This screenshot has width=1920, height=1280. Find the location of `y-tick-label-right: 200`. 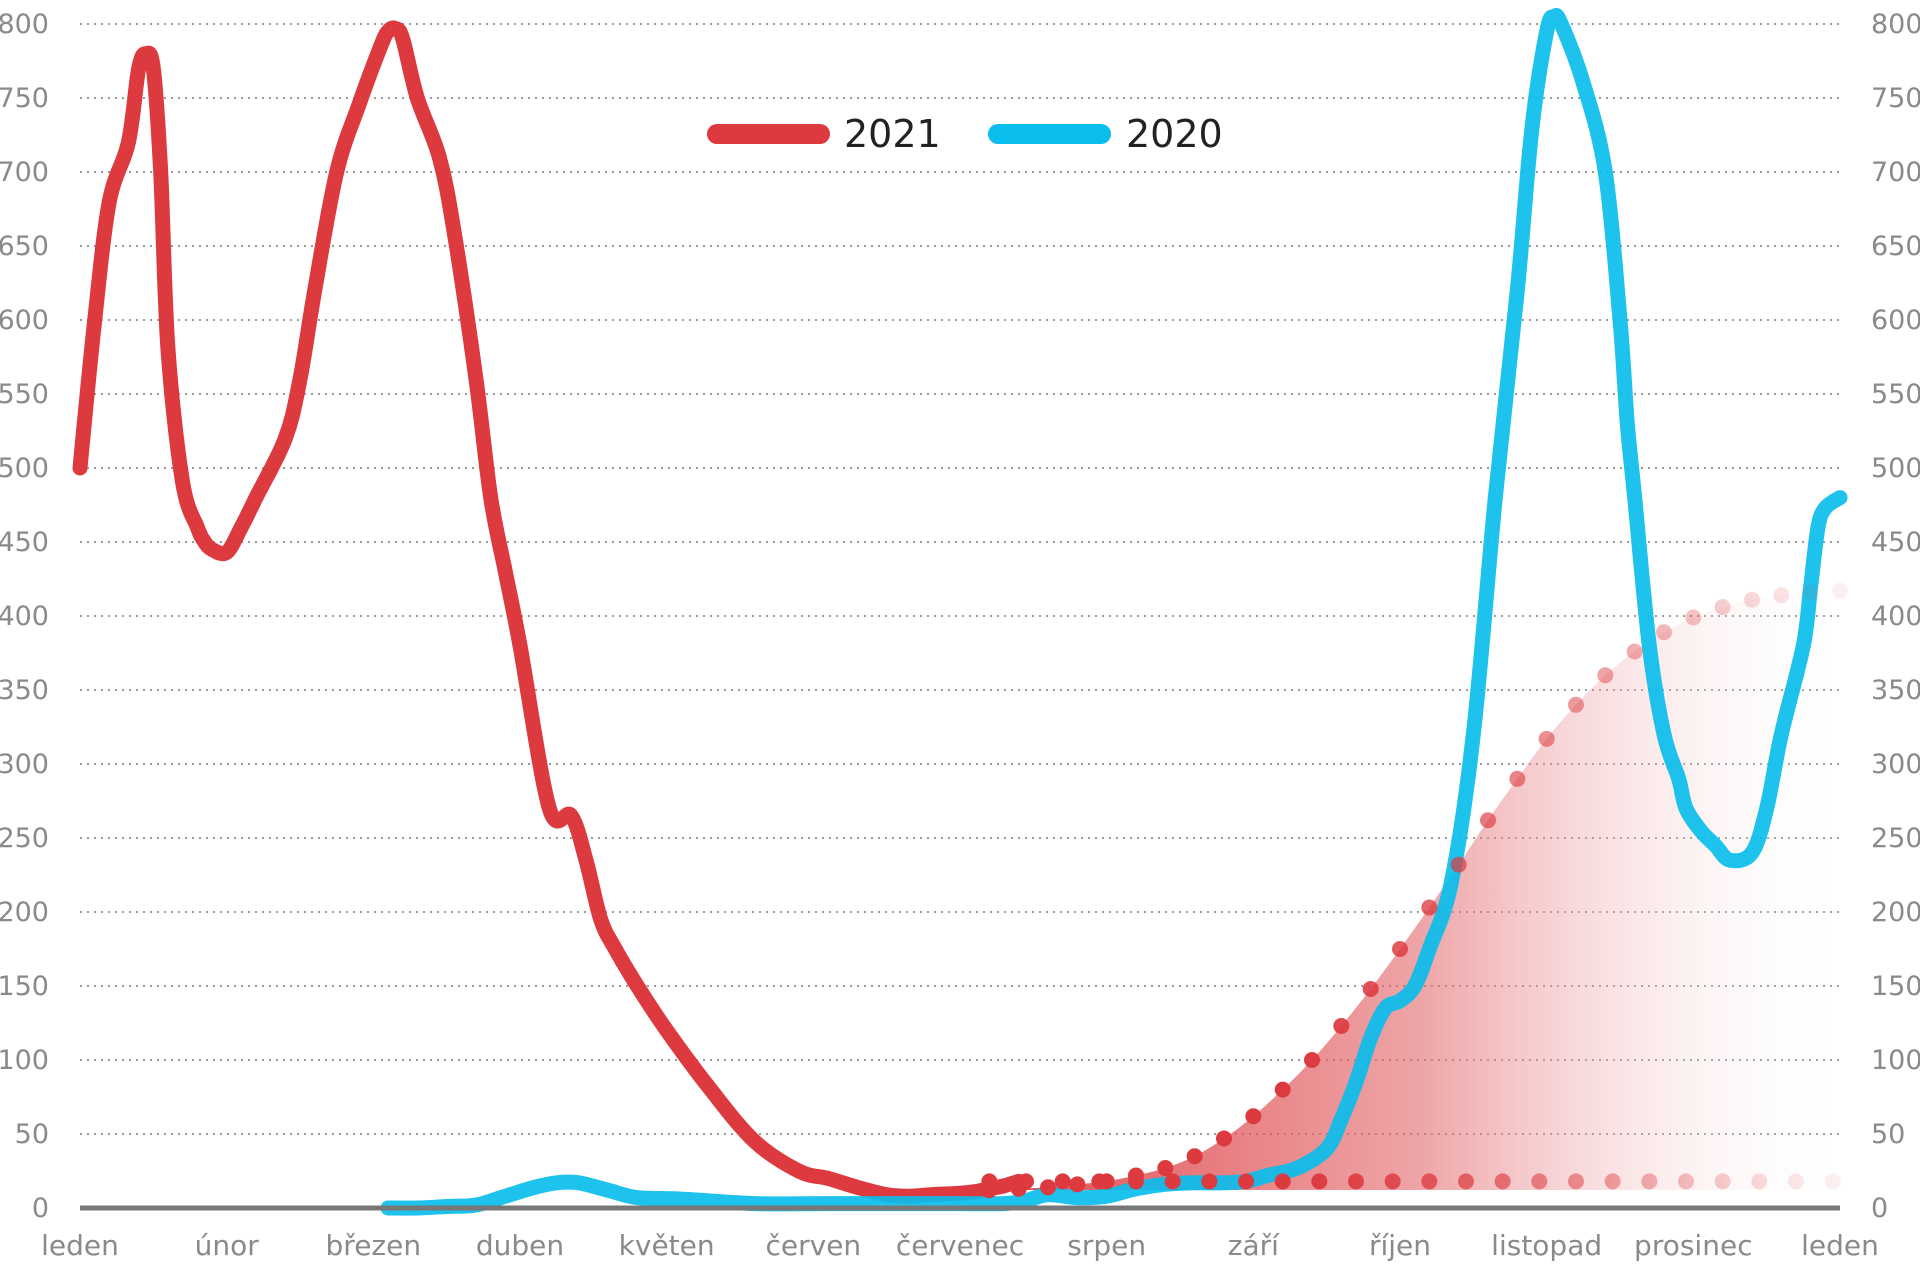

y-tick-label-right: 200 is located at coordinates (1895, 912).